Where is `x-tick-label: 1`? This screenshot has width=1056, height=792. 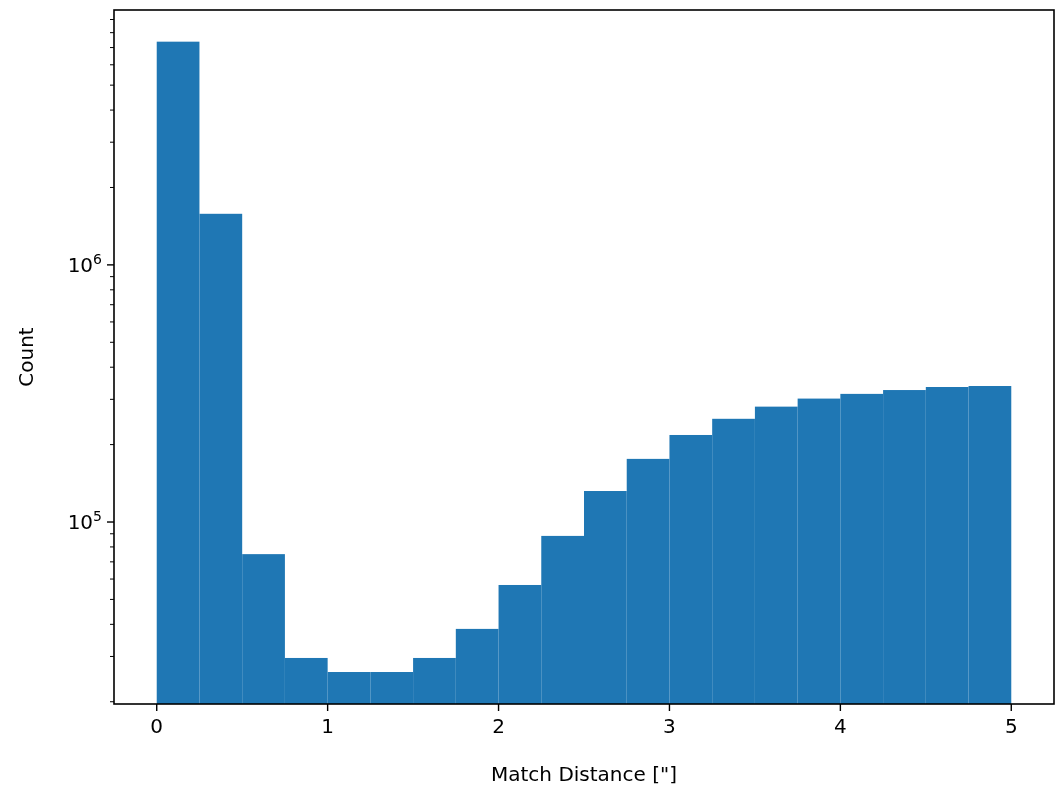 x-tick-label: 1 is located at coordinates (327, 726).